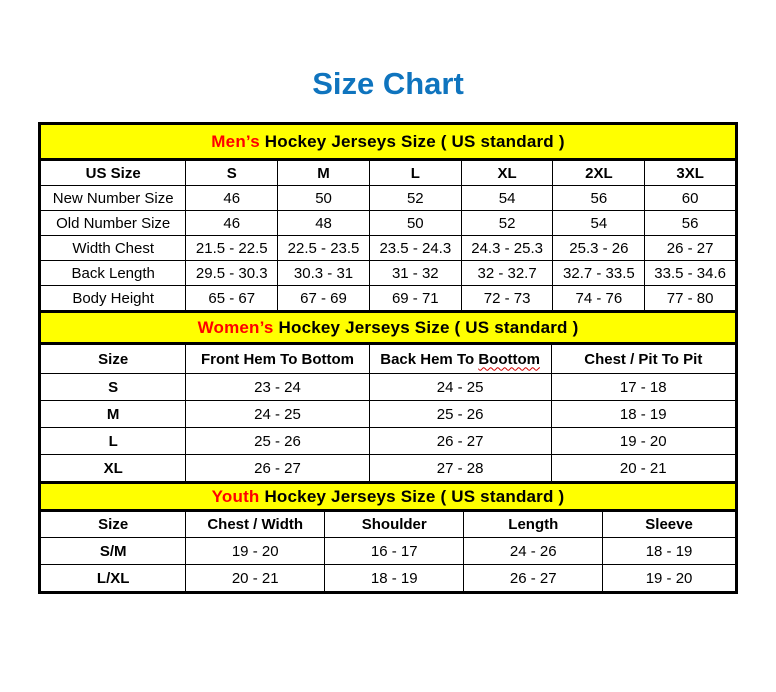 This screenshot has width=776, height=692. I want to click on column-header: Back Hem To Boottom, so click(460, 358).